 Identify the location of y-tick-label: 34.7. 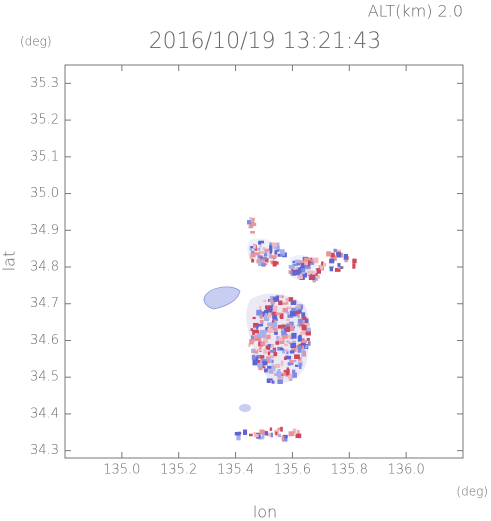
(44, 303).